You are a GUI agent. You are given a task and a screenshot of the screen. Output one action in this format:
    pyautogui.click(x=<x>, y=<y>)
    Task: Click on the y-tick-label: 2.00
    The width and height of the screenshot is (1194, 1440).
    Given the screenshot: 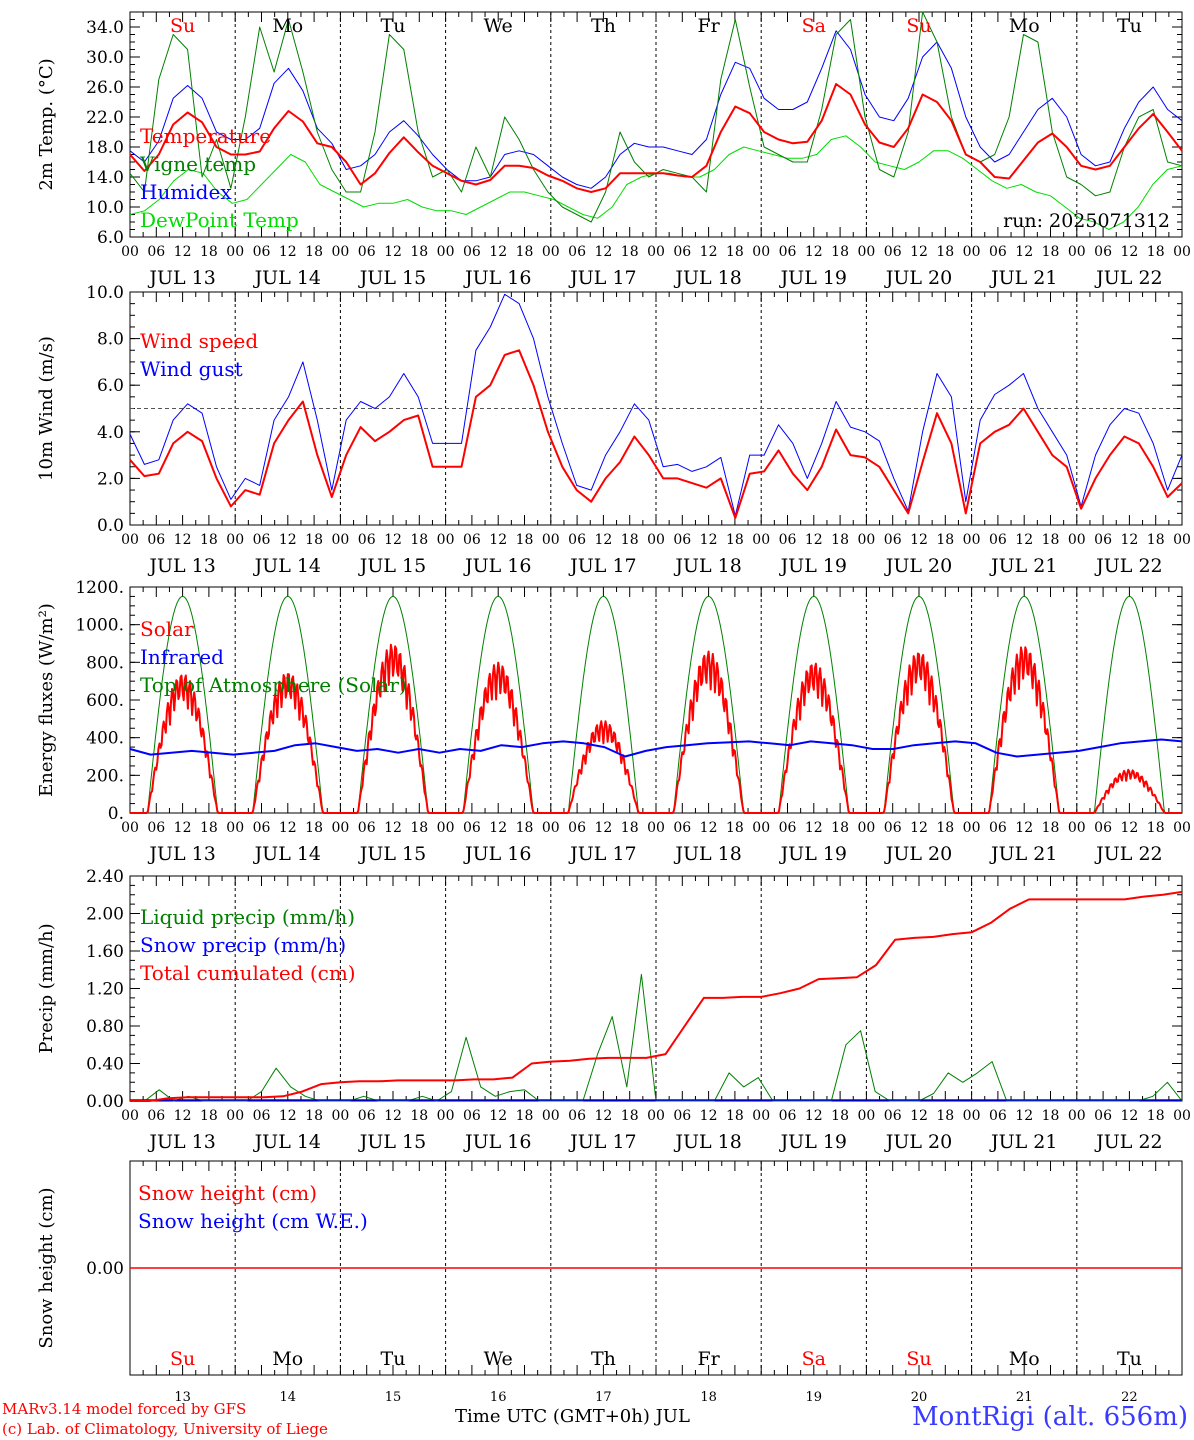 What is the action you would take?
    pyautogui.click(x=105, y=915)
    